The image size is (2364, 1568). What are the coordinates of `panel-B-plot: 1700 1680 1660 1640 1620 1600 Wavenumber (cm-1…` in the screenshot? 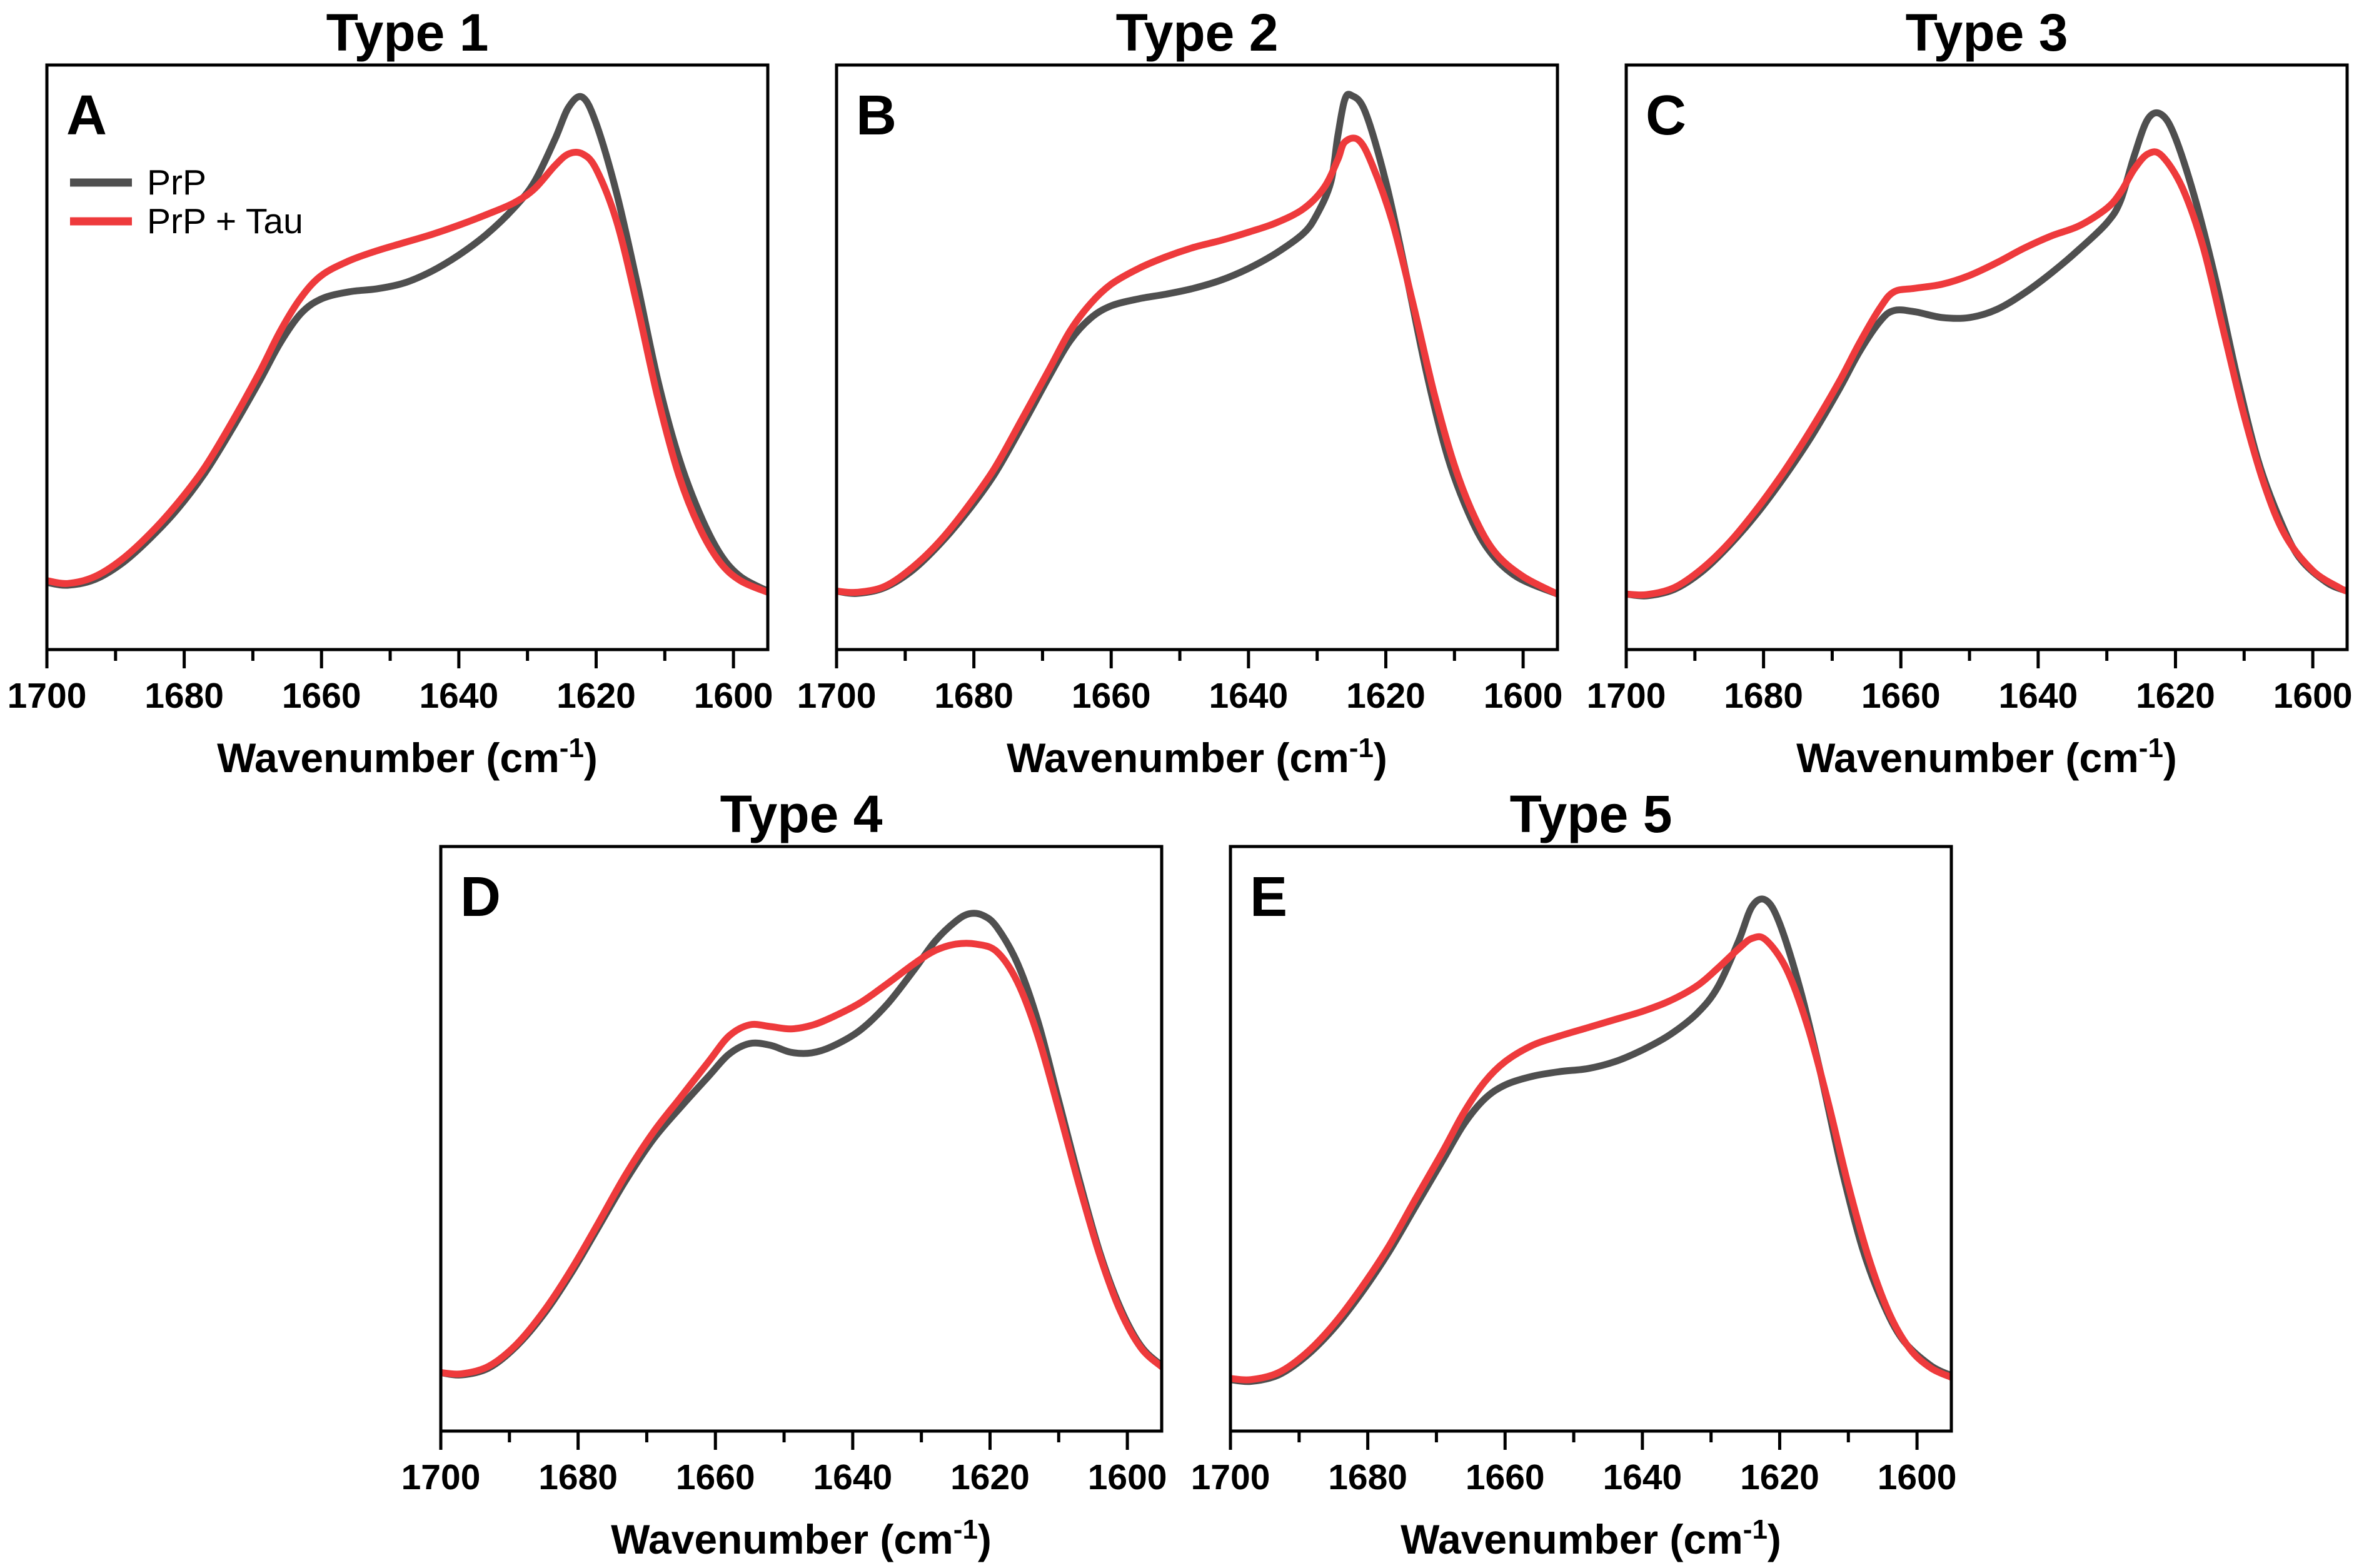 It's located at (1180, 422).